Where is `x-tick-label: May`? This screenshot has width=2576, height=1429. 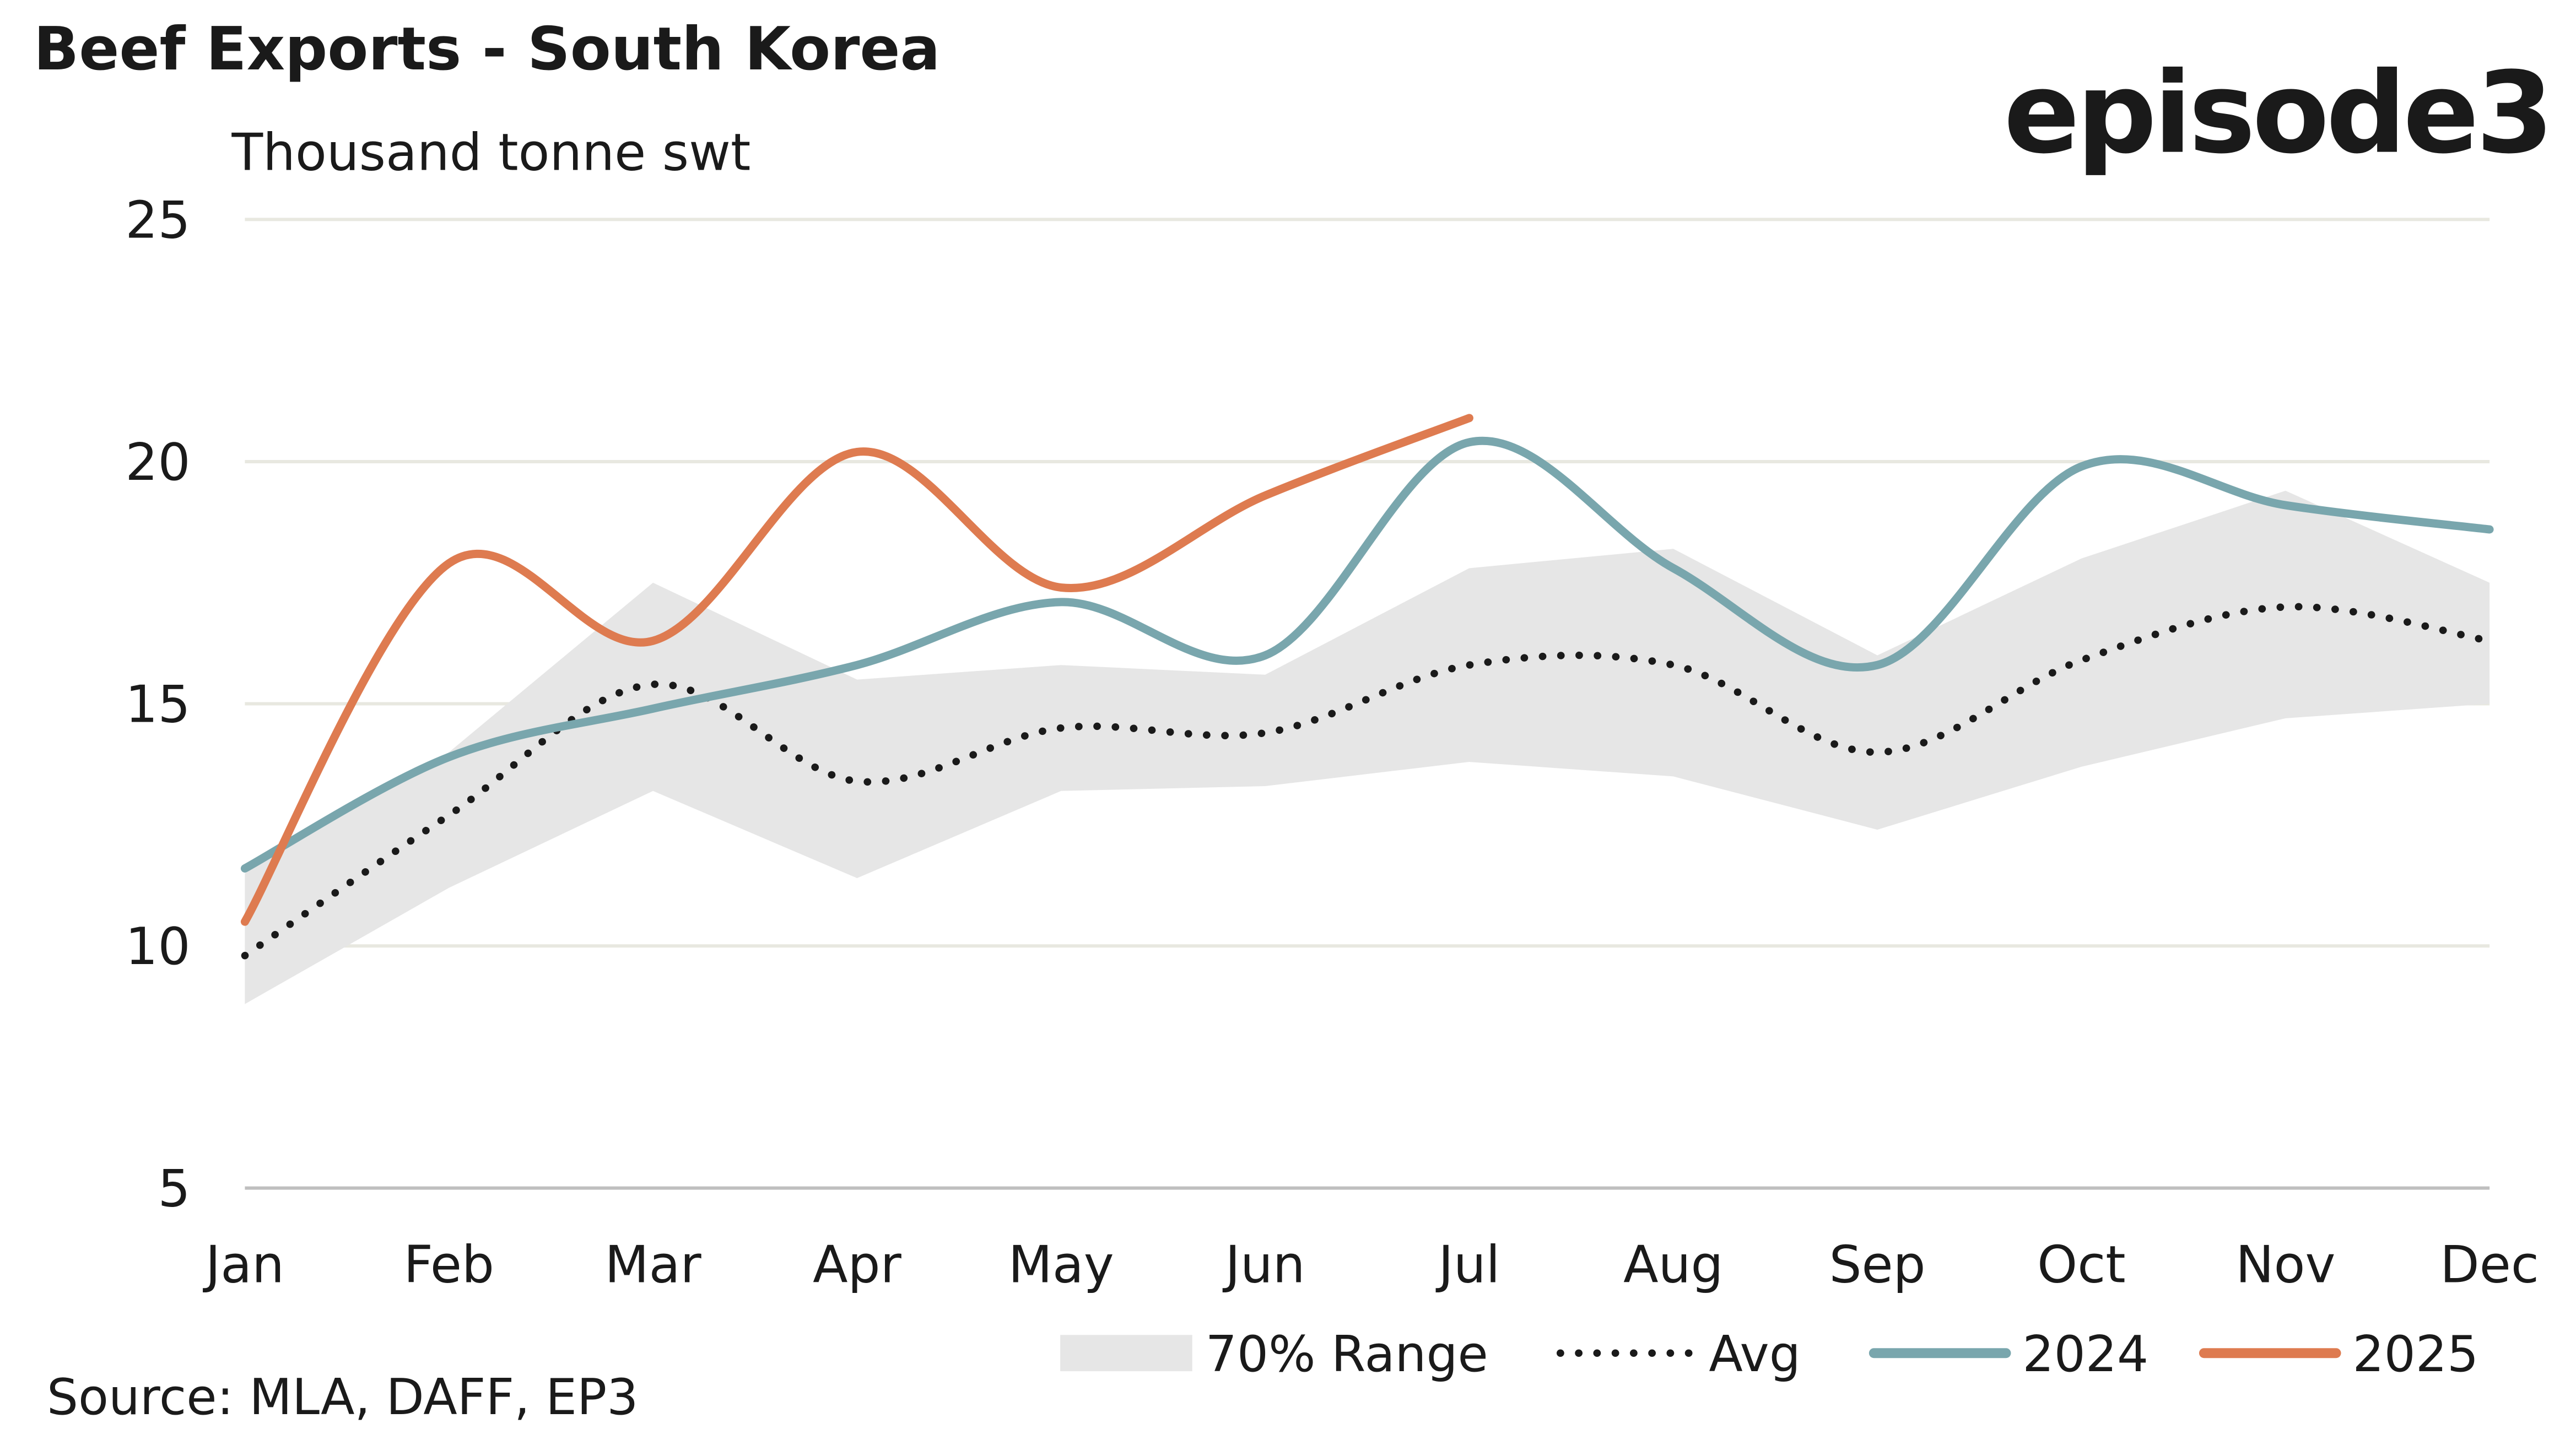
x-tick-label: May is located at coordinates (1061, 1264).